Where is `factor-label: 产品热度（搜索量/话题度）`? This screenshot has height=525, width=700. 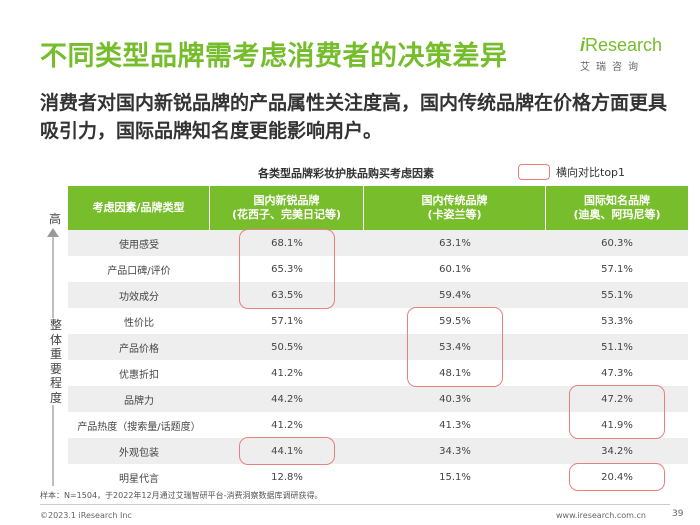
factor-label: 产品热度（搜索量/话题度） is located at coordinates (139, 427).